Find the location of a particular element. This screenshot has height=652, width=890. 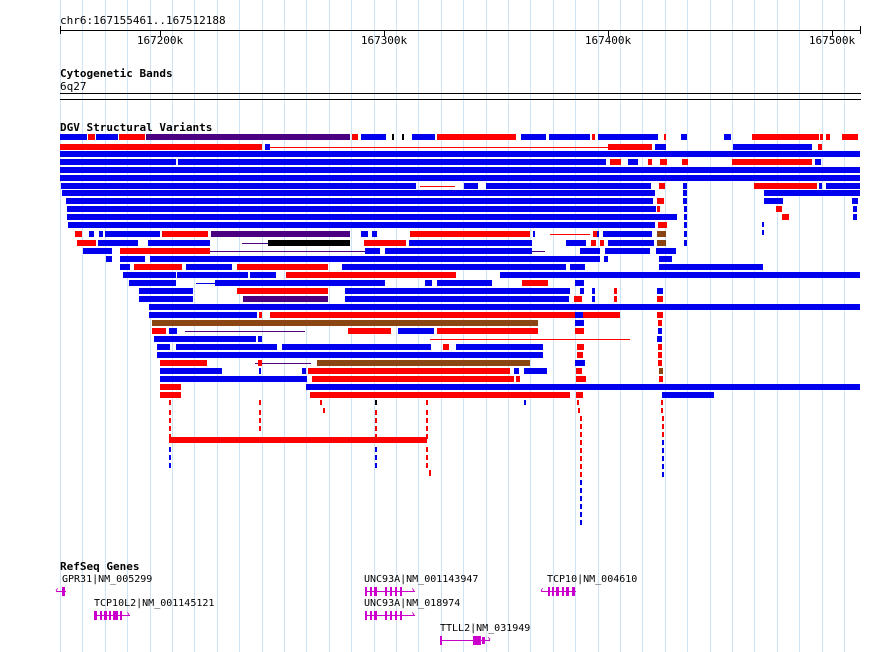

gene-label-tcp10: TCP10|NM_004610 is located at coordinates (592, 579).